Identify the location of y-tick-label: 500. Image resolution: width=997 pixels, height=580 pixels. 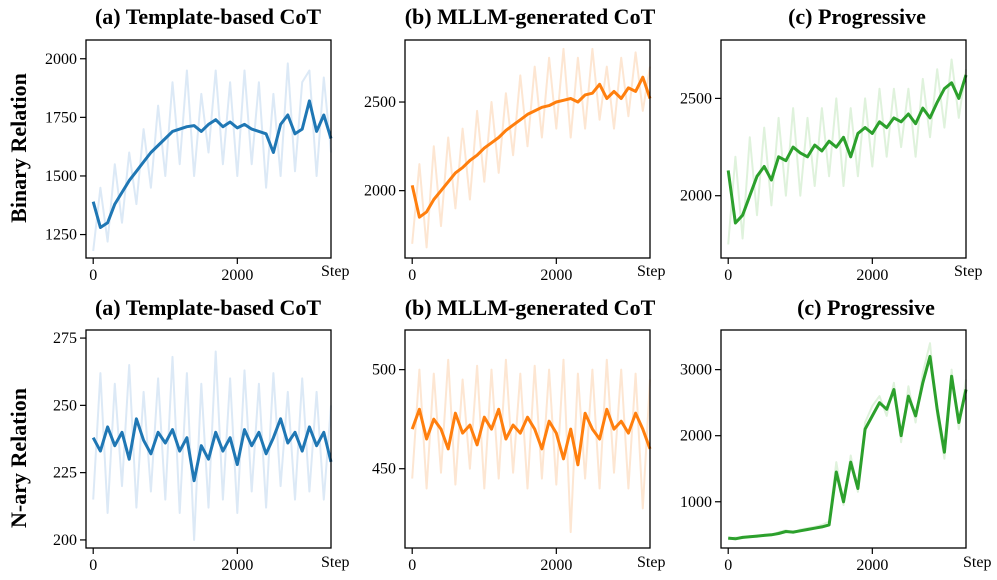
(384, 370).